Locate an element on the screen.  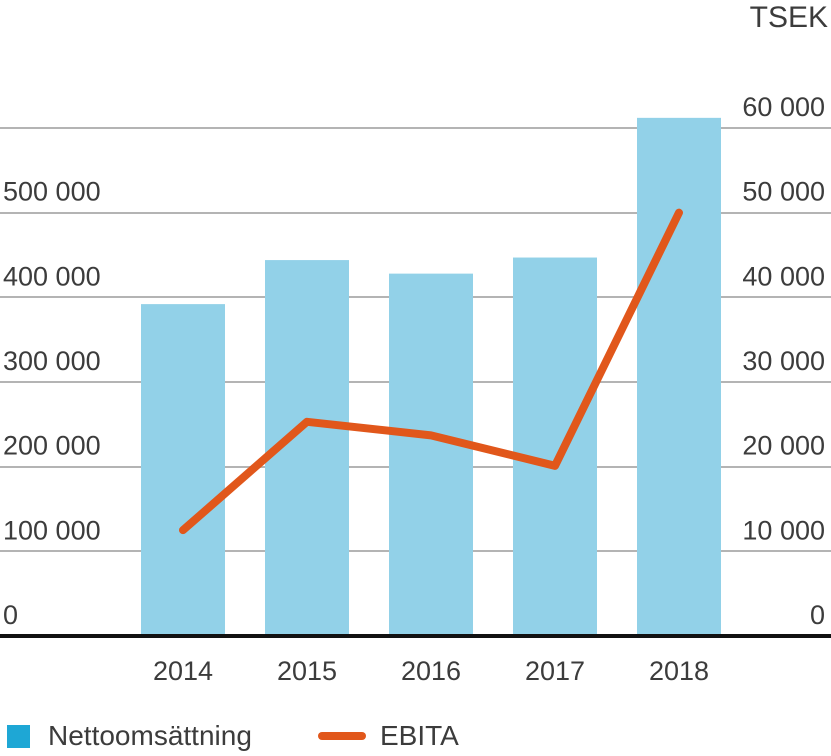
right-tick-label-4: 40 000 is located at coordinates (783, 276).